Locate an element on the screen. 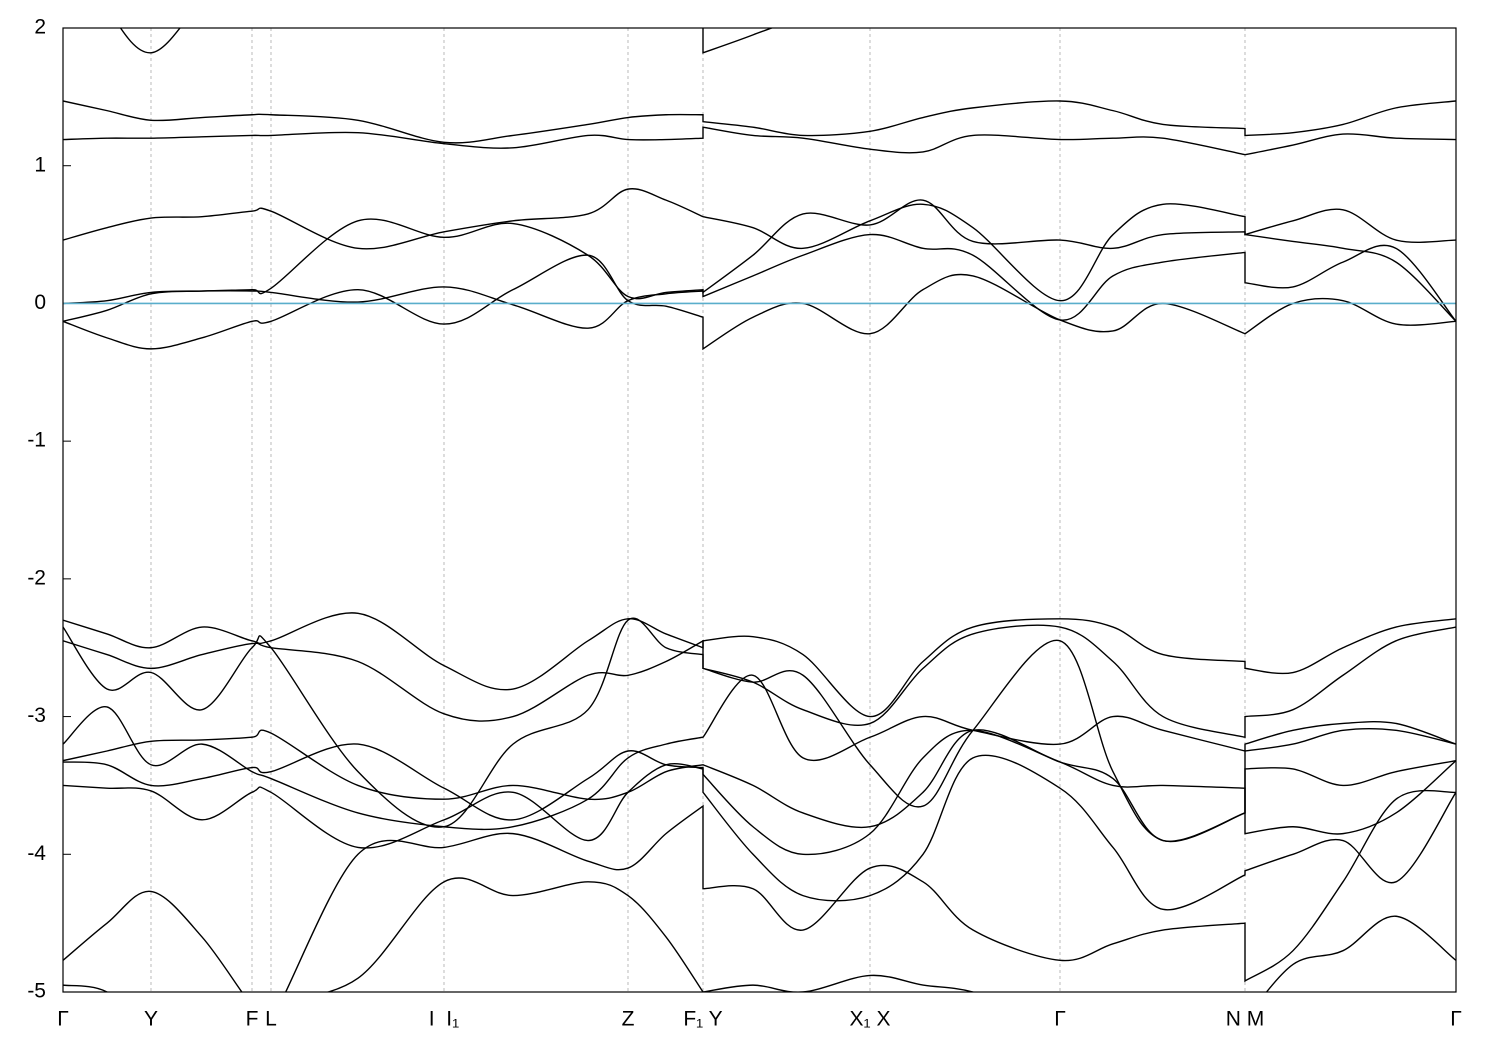  y-tick-label: -1 is located at coordinates (36, 440).